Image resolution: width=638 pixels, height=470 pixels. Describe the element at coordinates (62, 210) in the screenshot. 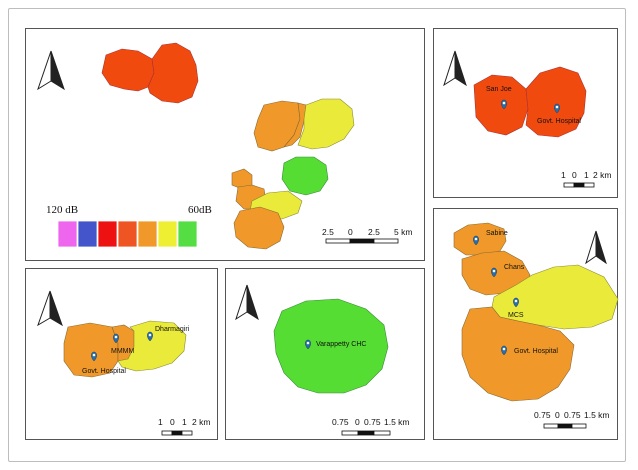

I see `legend-high-label: 120 dB` at that location.